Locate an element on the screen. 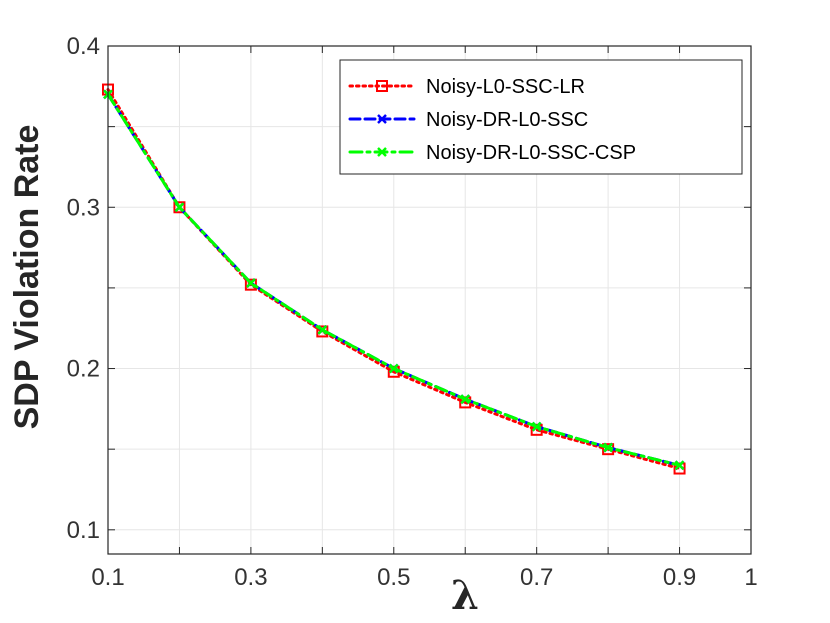 The height and width of the screenshot is (623, 830). x-tick-label: 0.5 is located at coordinates (393, 577).